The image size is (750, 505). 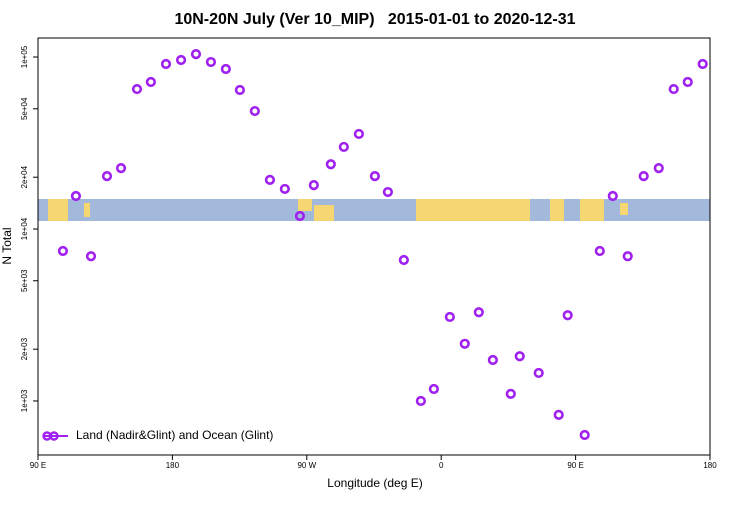 What do you see at coordinates (374, 483) in the screenshot?
I see `x-axis-label: Longitude (deg E)` at bounding box center [374, 483].